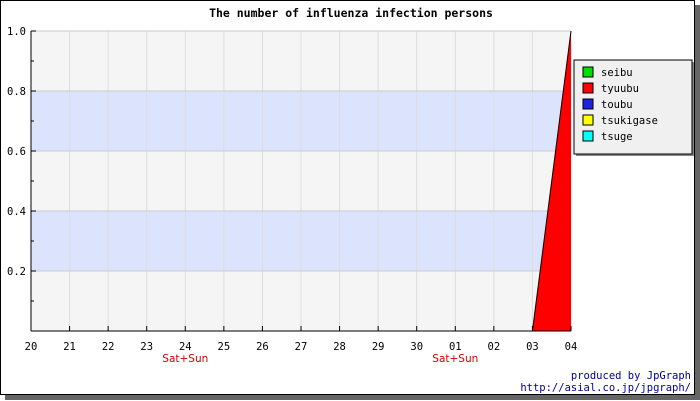 This screenshot has height=401, width=700. I want to click on x-tick-label: 28, so click(339, 347).